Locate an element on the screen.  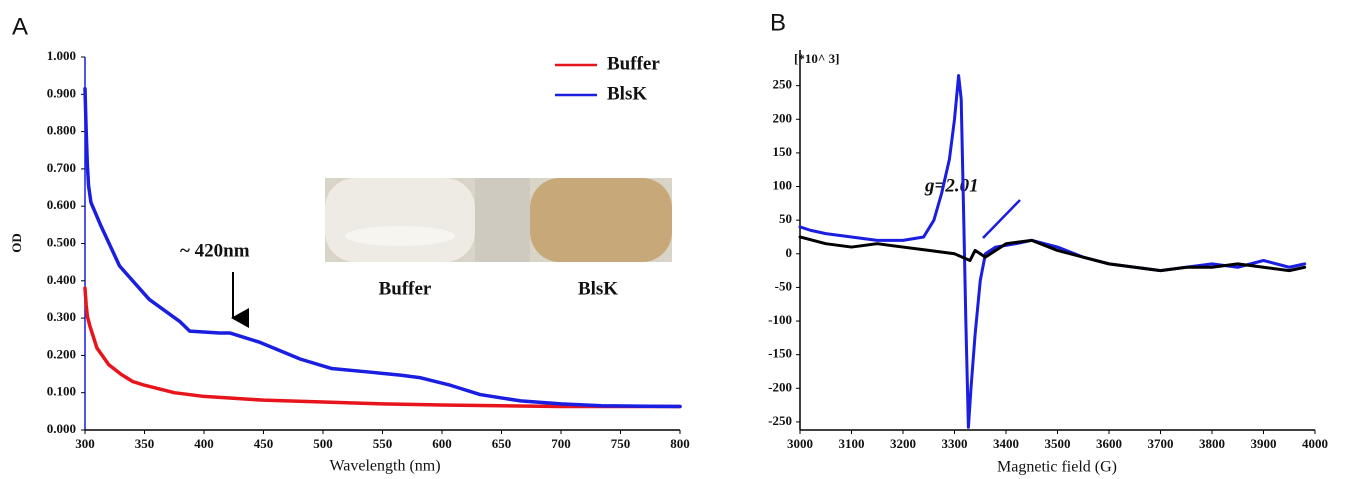
y-tick-label: 0.000 is located at coordinates (61, 428).